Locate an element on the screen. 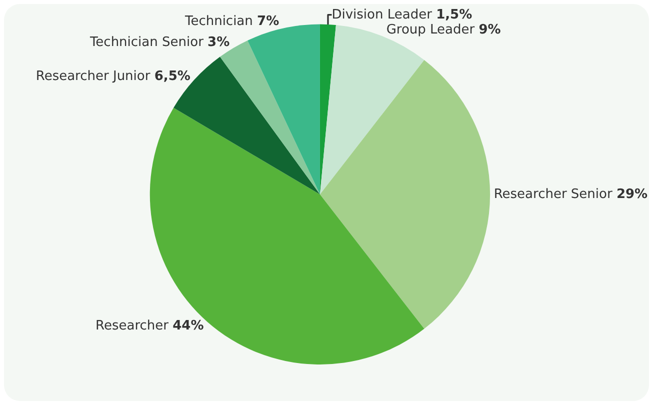 This screenshot has height=405, width=653. data-label: 7% is located at coordinates (268, 21).